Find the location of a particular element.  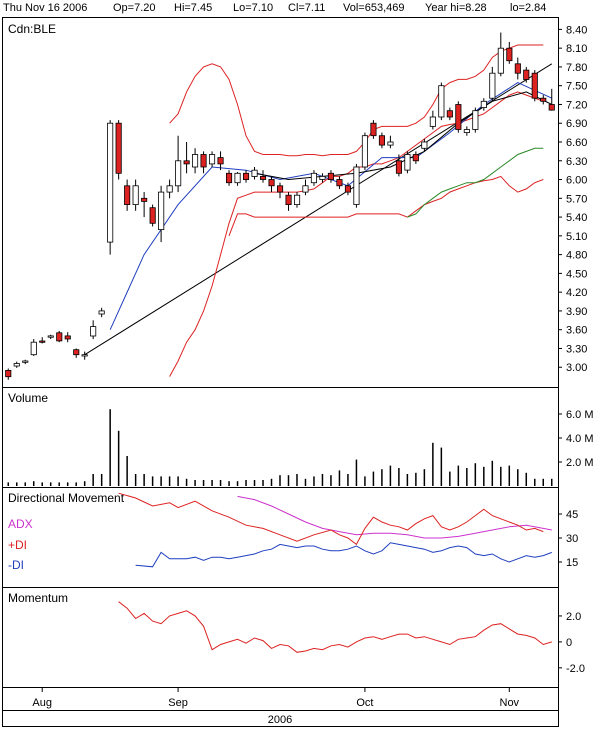

month-label: Nov is located at coordinates (510, 703).